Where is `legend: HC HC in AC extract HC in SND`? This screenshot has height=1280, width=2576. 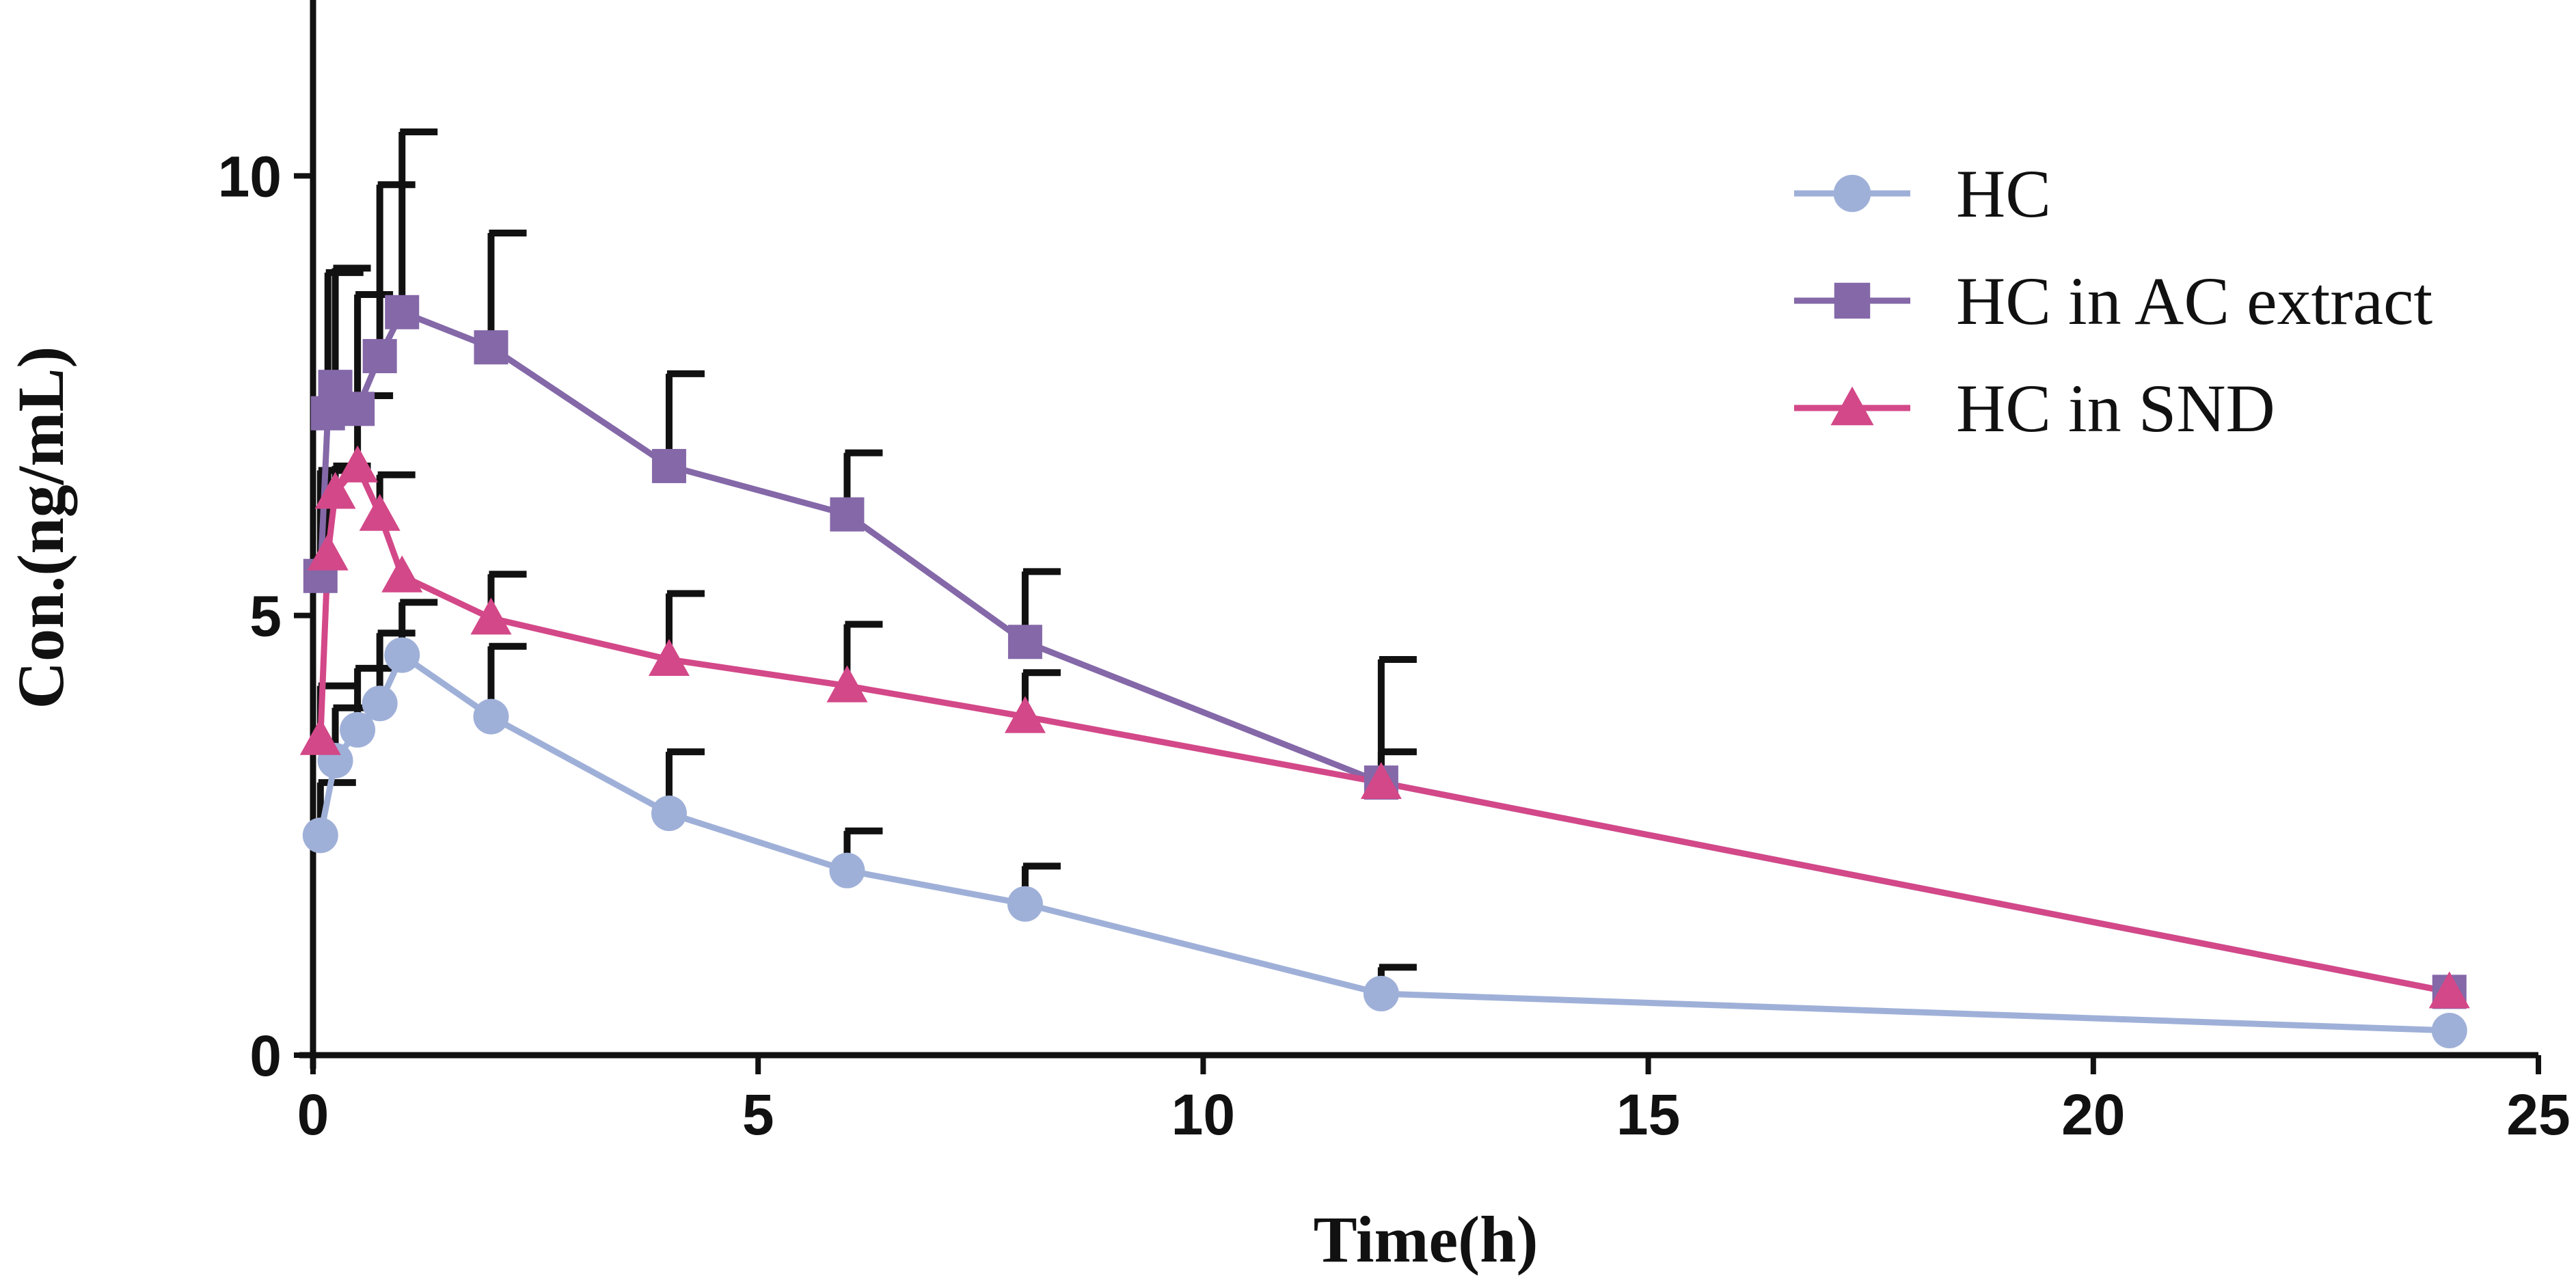
legend: HC HC in AC extract HC in SND is located at coordinates (2113, 301).